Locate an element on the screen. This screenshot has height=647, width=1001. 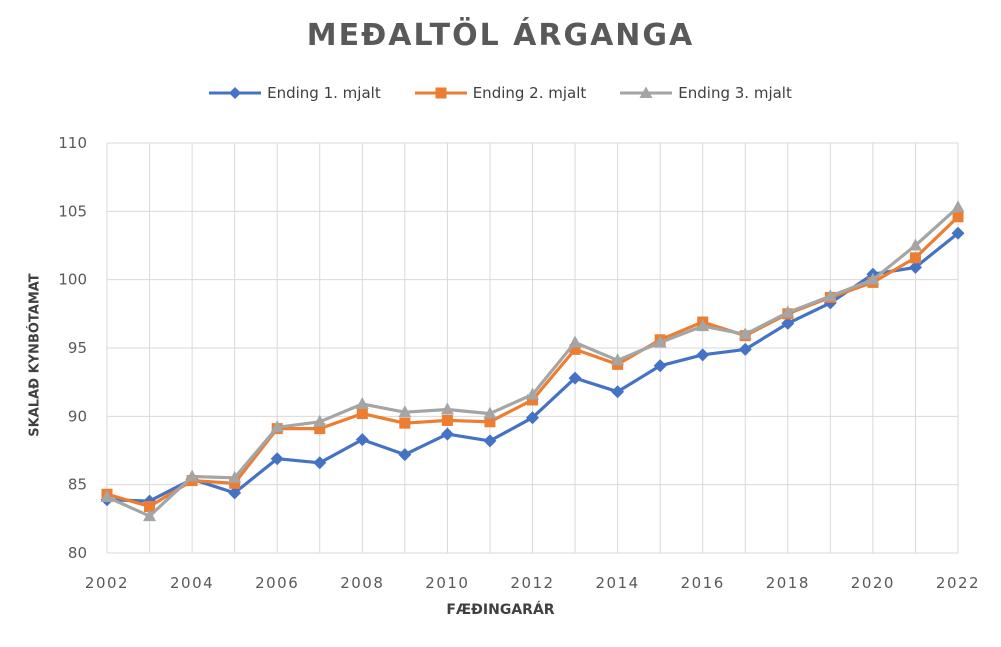
x-tick-label: 2012 is located at coordinates (532, 583).